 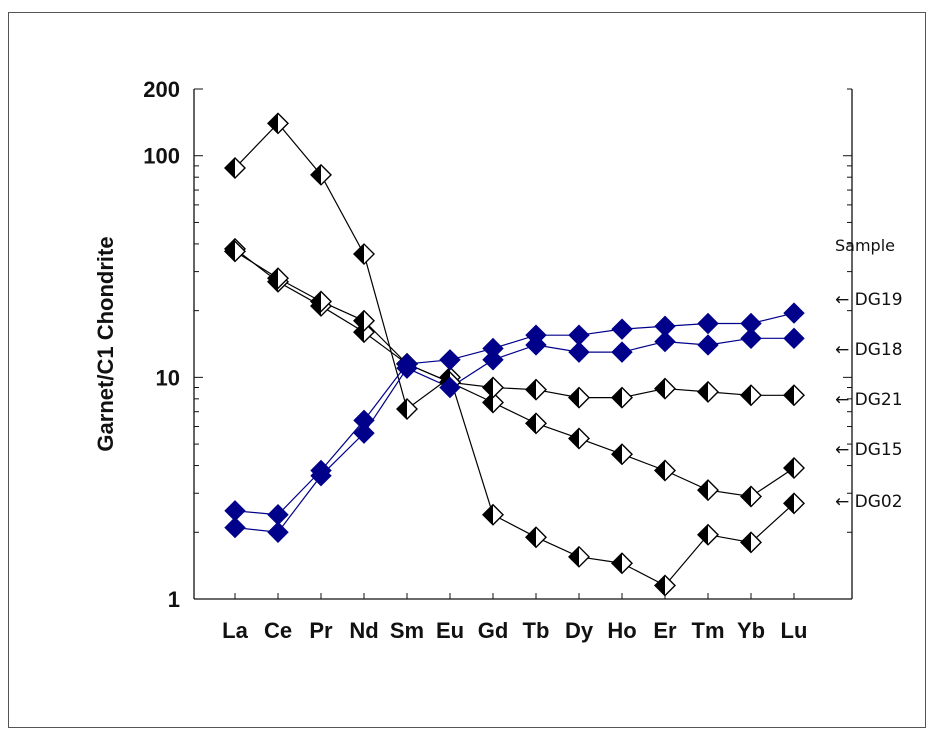 I want to click on y-axis-title: Garnet/C1 Chondrite, so click(x=105, y=343).